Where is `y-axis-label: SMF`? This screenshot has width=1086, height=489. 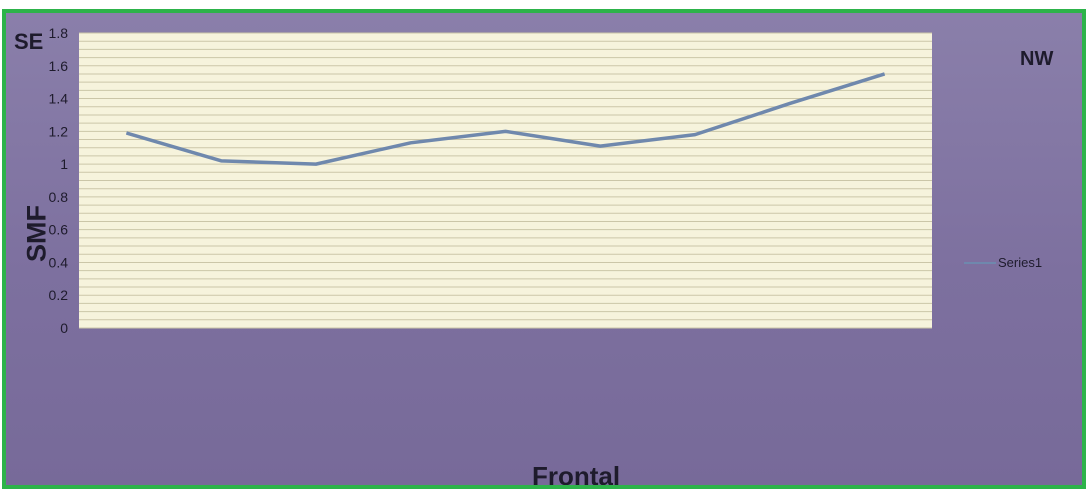 y-axis-label: SMF is located at coordinates (37, 234).